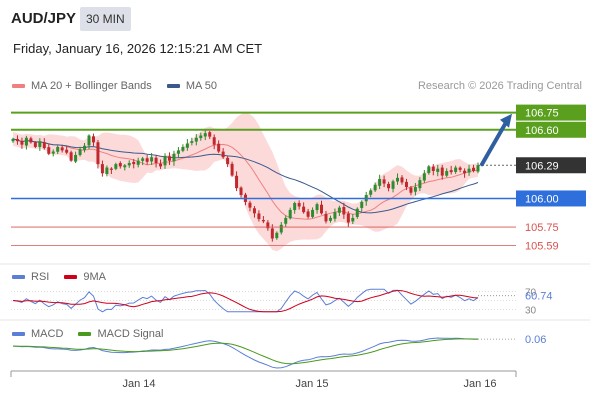  I want to click on rsi-tick-label: 70, so click(531, 293).